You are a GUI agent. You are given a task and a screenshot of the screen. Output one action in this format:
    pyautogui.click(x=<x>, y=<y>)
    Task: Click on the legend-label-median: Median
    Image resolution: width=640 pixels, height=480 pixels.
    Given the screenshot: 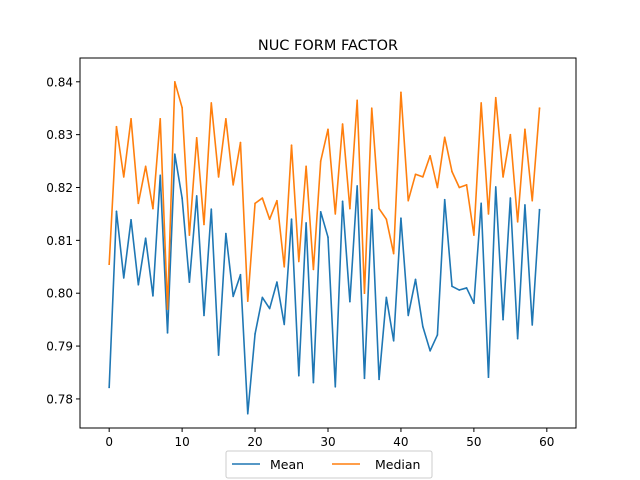 What is the action you would take?
    pyautogui.click(x=397, y=464)
    